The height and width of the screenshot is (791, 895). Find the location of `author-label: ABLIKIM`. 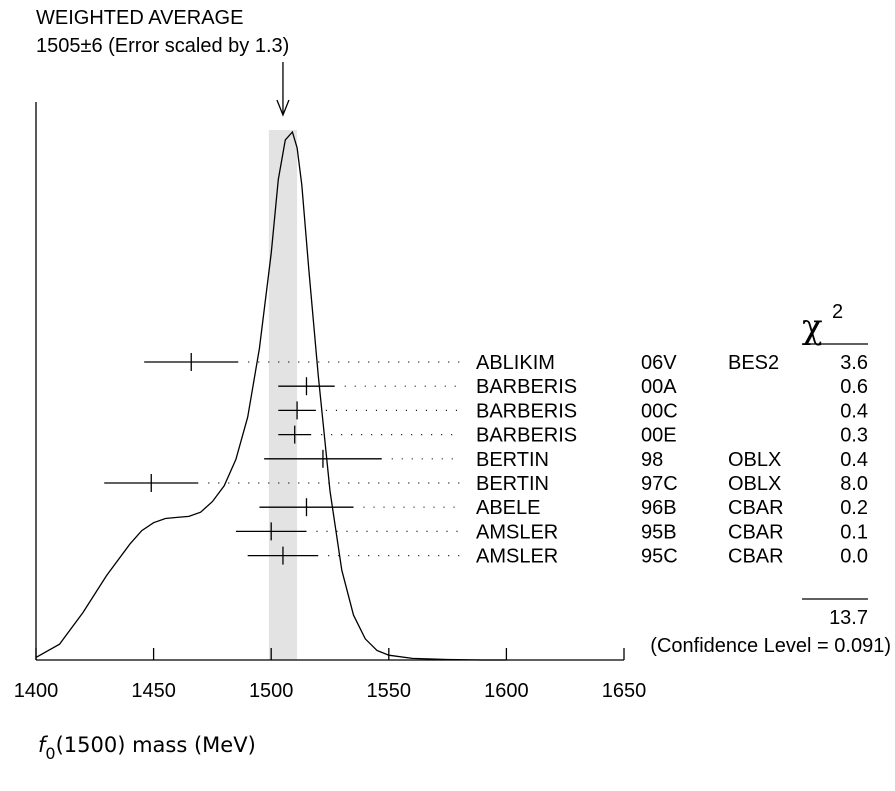

author-label: ABLIKIM is located at coordinates (515, 363).